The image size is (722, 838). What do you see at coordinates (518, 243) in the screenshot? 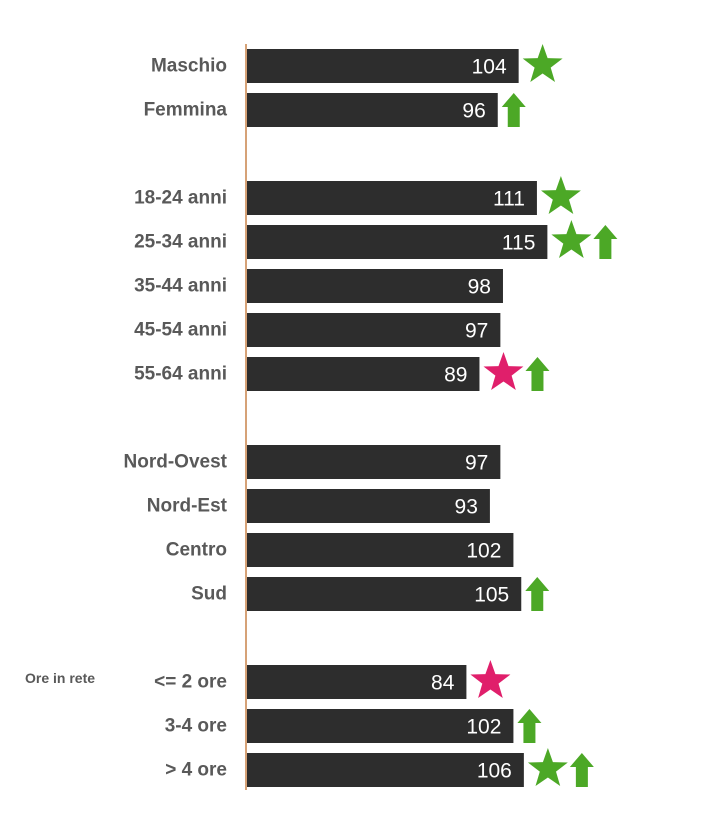
I see `value-label-25-34-anni: 115` at bounding box center [518, 243].